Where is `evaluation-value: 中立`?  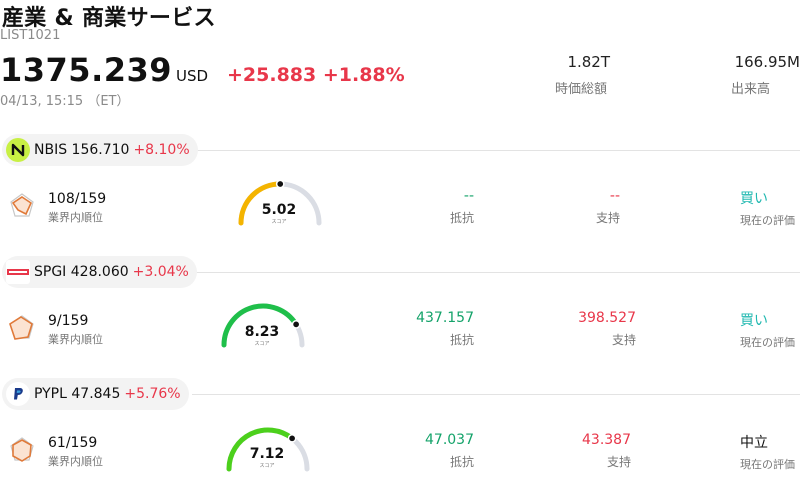
evaluation-value: 中立 is located at coordinates (754, 443).